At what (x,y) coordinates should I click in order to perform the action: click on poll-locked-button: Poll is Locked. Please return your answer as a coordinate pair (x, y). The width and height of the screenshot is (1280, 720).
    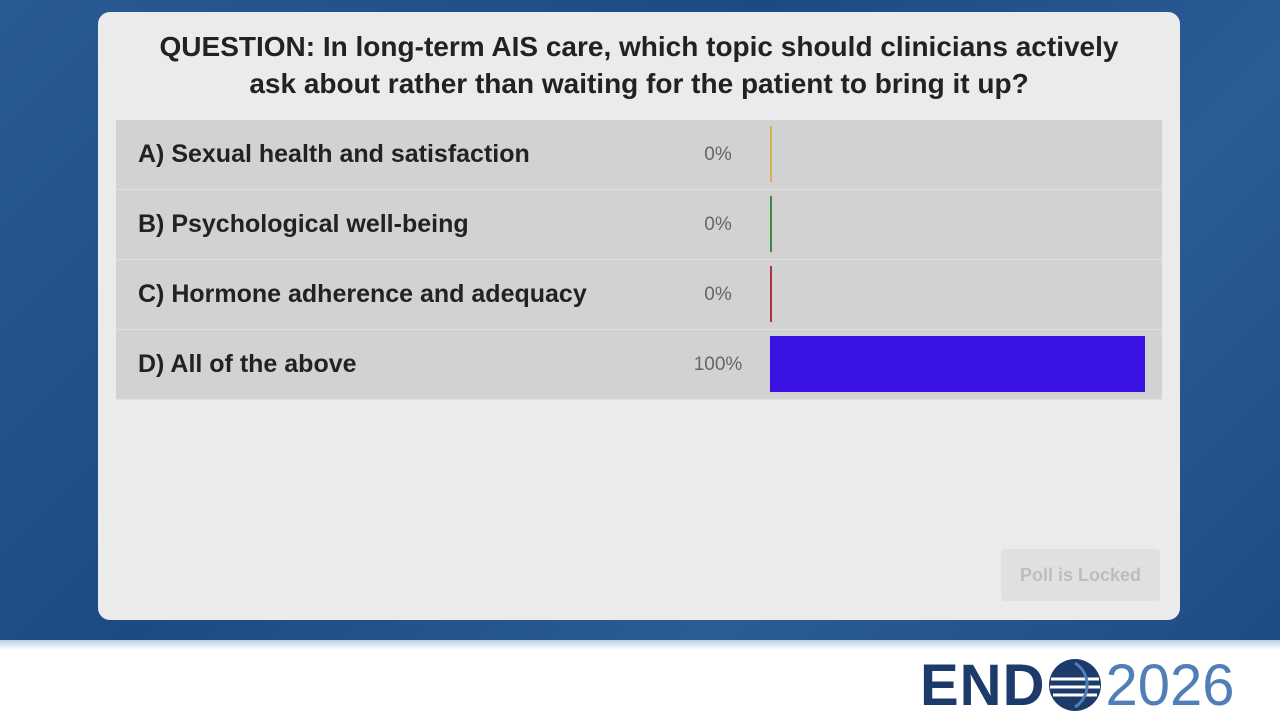
    Looking at the image, I should click on (1080, 575).